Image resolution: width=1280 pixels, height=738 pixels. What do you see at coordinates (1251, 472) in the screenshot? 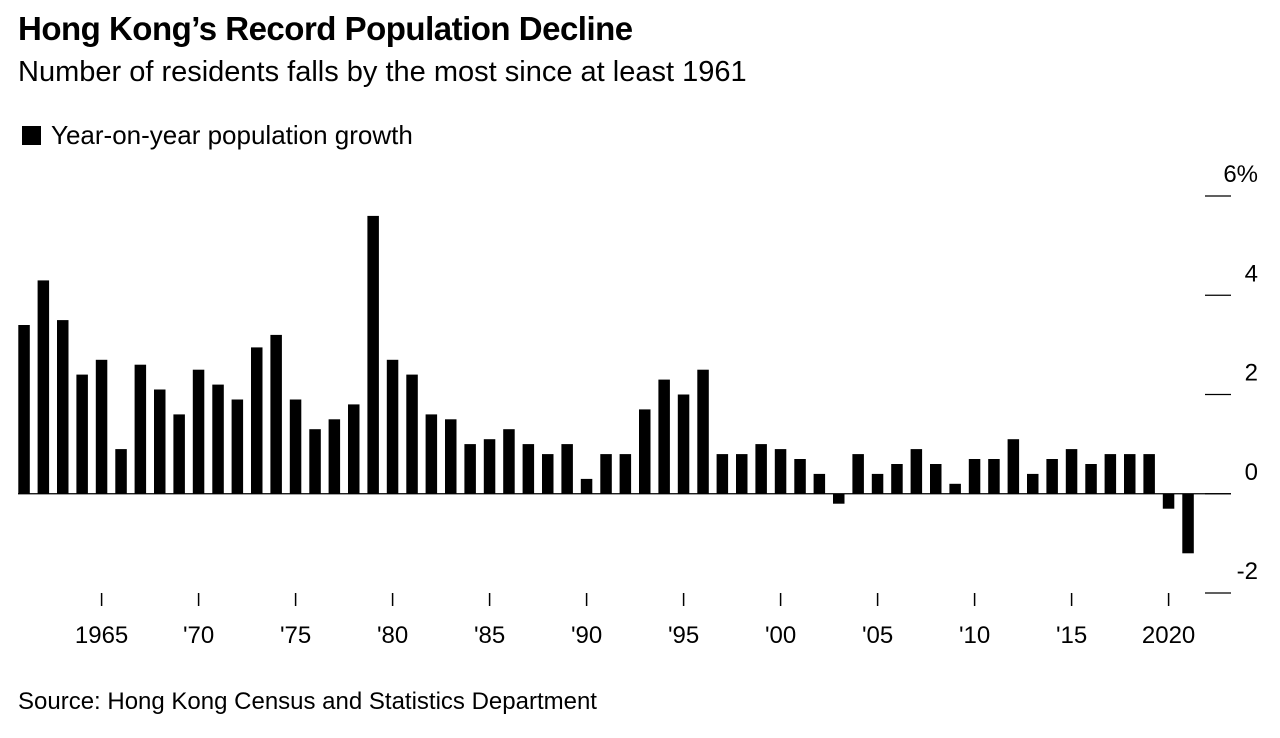
I see `y-tick-label: 0` at bounding box center [1251, 472].